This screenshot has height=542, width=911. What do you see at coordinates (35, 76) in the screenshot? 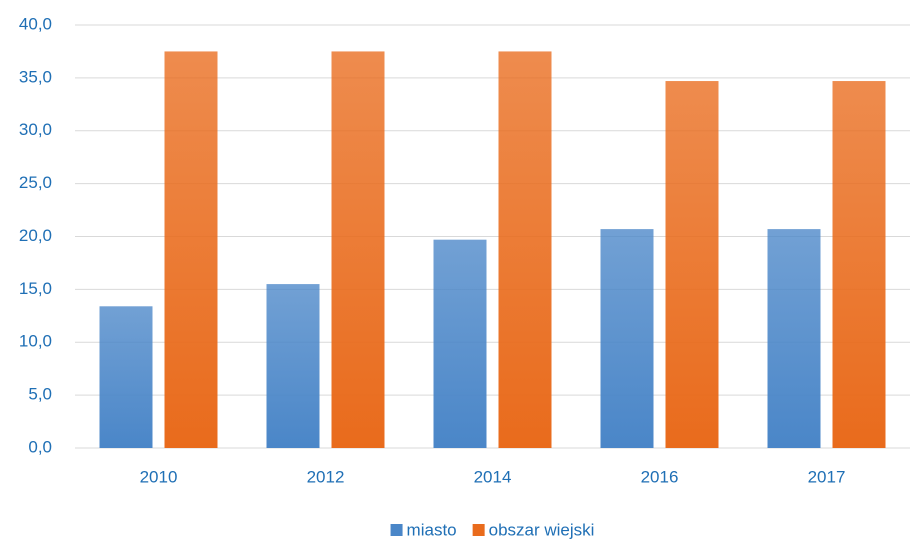
I see `y-tick-label: 35,0` at bounding box center [35, 76].